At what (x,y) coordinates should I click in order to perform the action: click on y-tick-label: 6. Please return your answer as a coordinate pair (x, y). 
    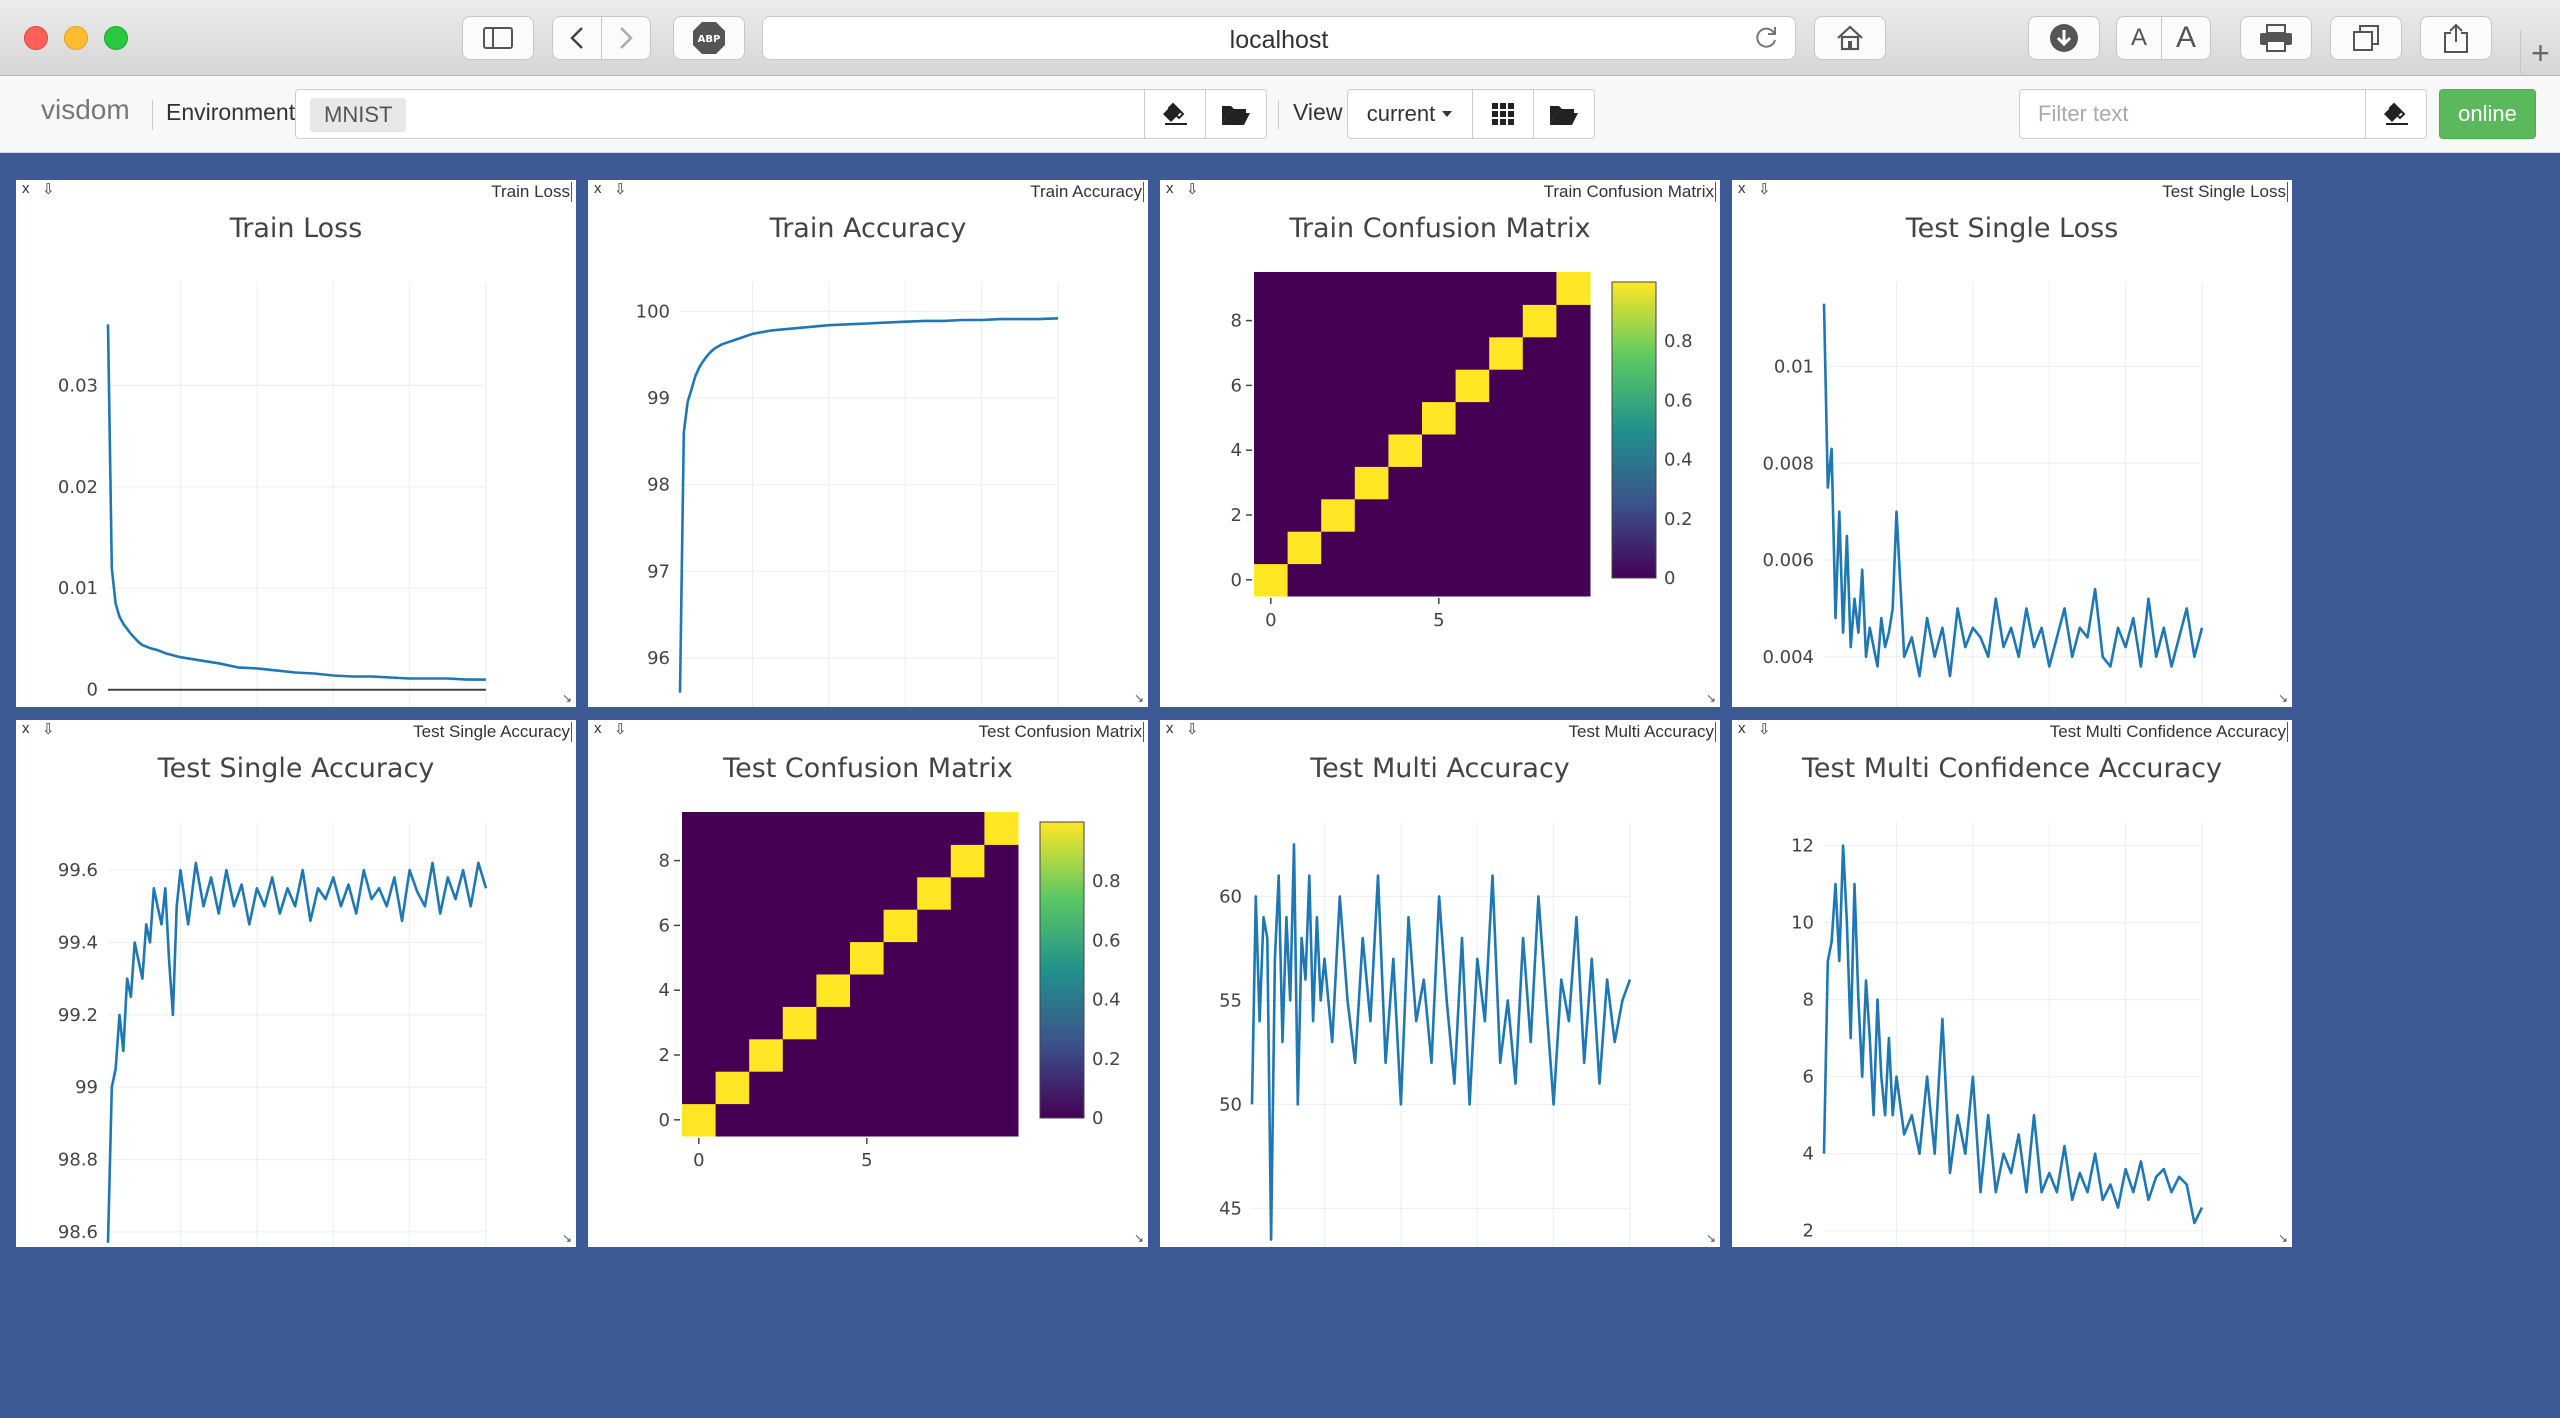
    Looking at the image, I should click on (664, 925).